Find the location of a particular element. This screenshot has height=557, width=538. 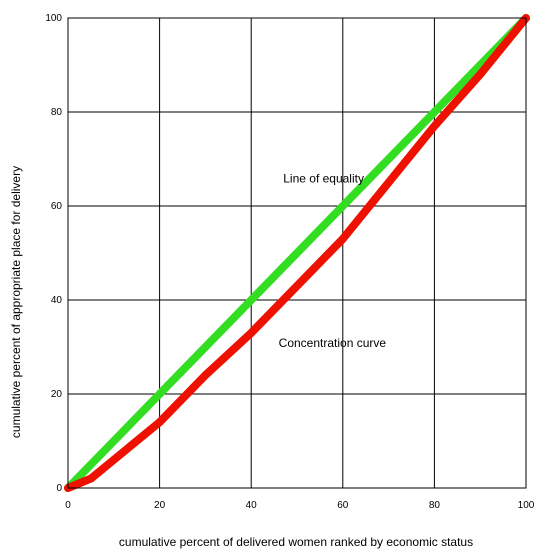

y-tick-label: 20 is located at coordinates (57, 394).